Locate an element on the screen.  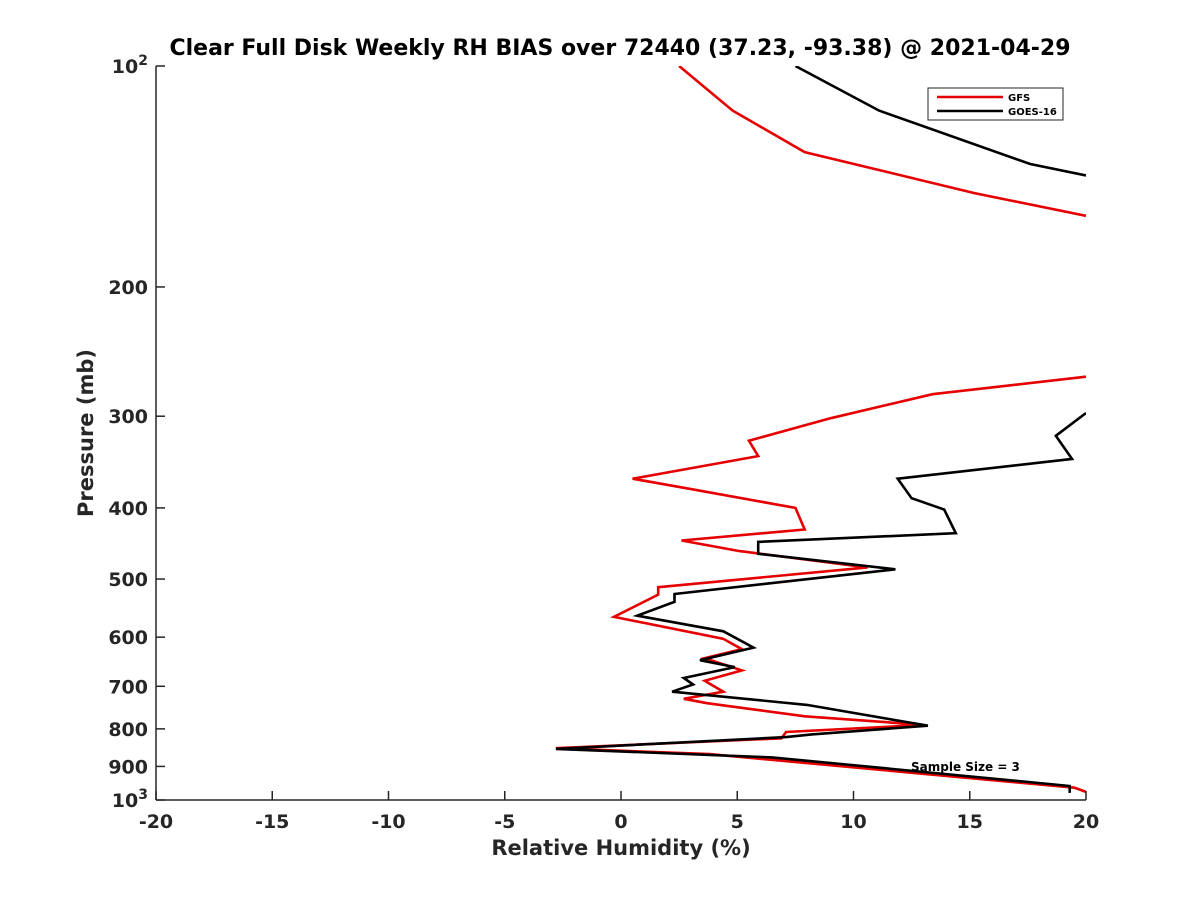
y-axis-title: Pressure (mb) is located at coordinates (86, 433).